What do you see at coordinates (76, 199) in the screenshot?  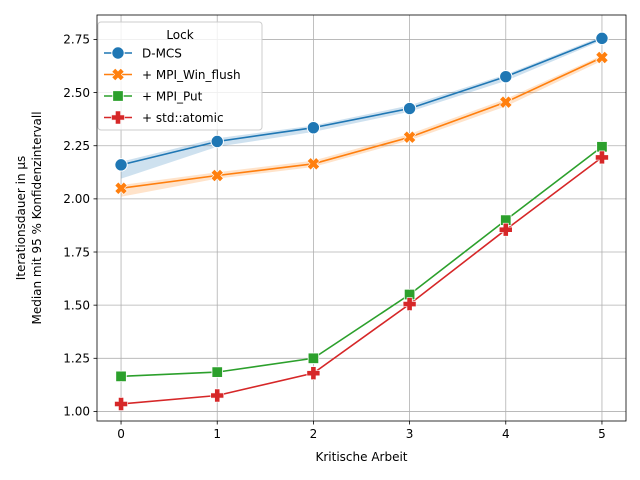 I see `y-tick-label: 2.00` at bounding box center [76, 199].